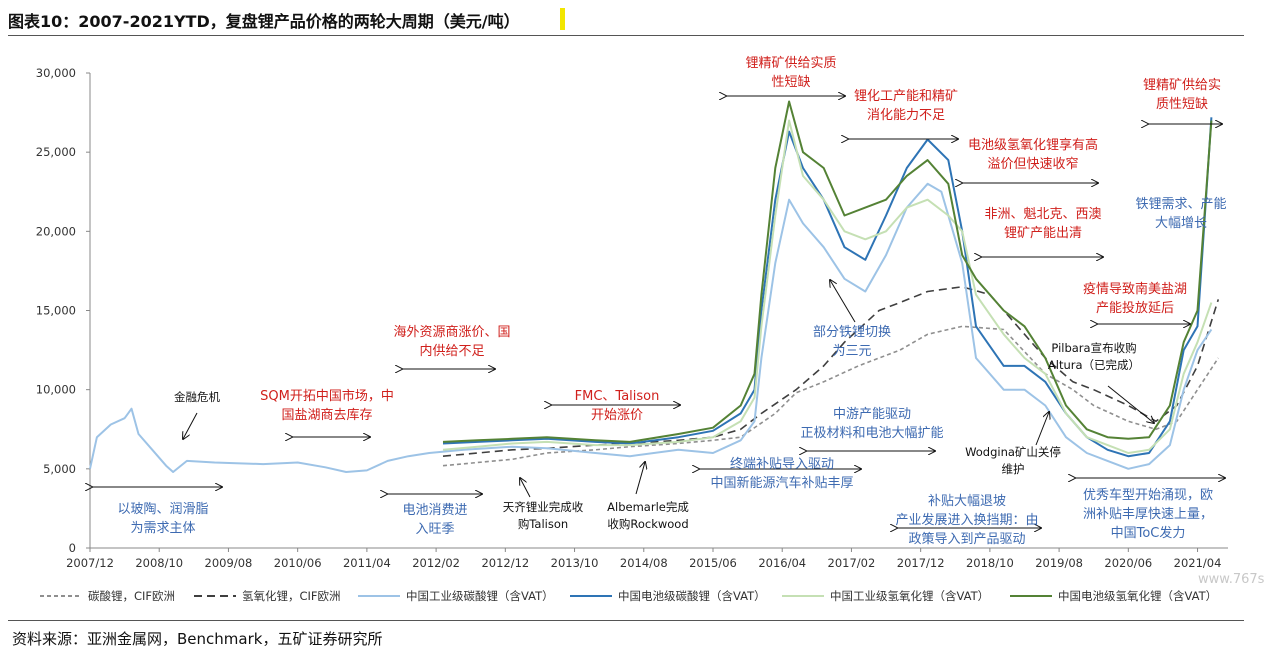 This screenshot has height=661, width=1283. Describe the element at coordinates (229, 563) in the screenshot. I see `x-tick-label: 2009/08` at that location.